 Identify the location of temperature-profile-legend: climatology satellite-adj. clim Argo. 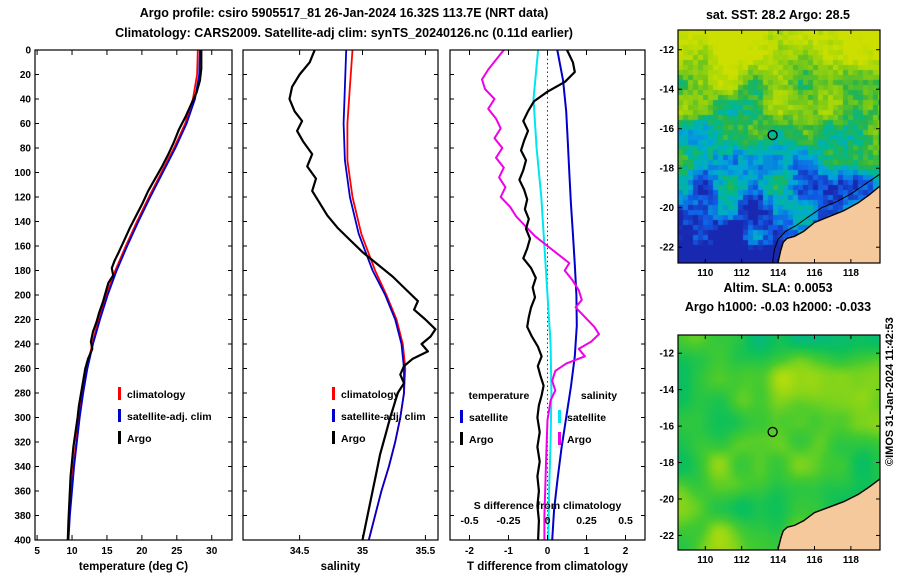
(165, 416).